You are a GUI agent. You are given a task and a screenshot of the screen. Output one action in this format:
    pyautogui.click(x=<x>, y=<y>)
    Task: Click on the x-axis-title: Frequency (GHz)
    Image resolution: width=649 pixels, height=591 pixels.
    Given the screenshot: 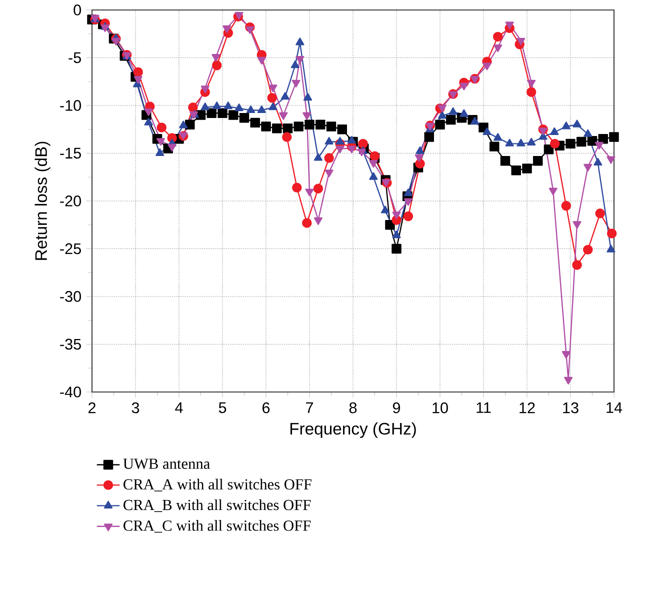 What is the action you would take?
    pyautogui.click(x=353, y=430)
    